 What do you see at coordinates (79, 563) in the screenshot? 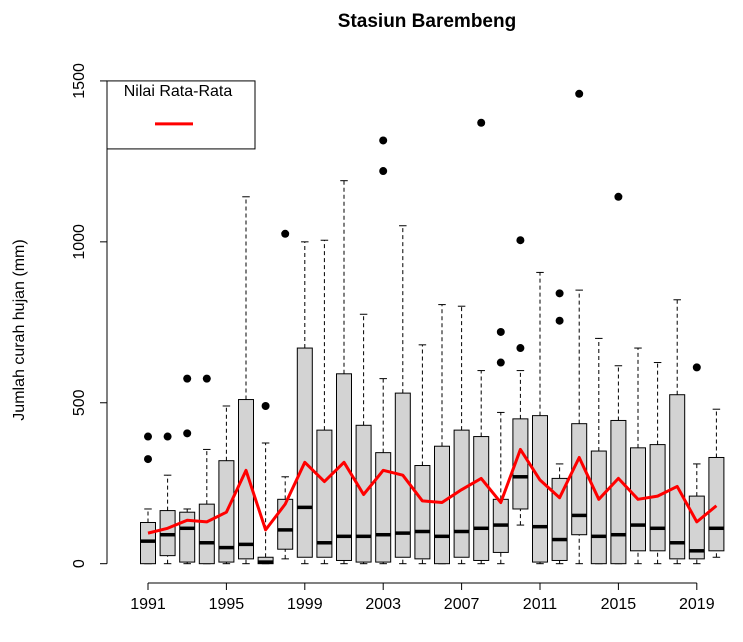
I see `y-tick-label: 0` at bounding box center [79, 563].